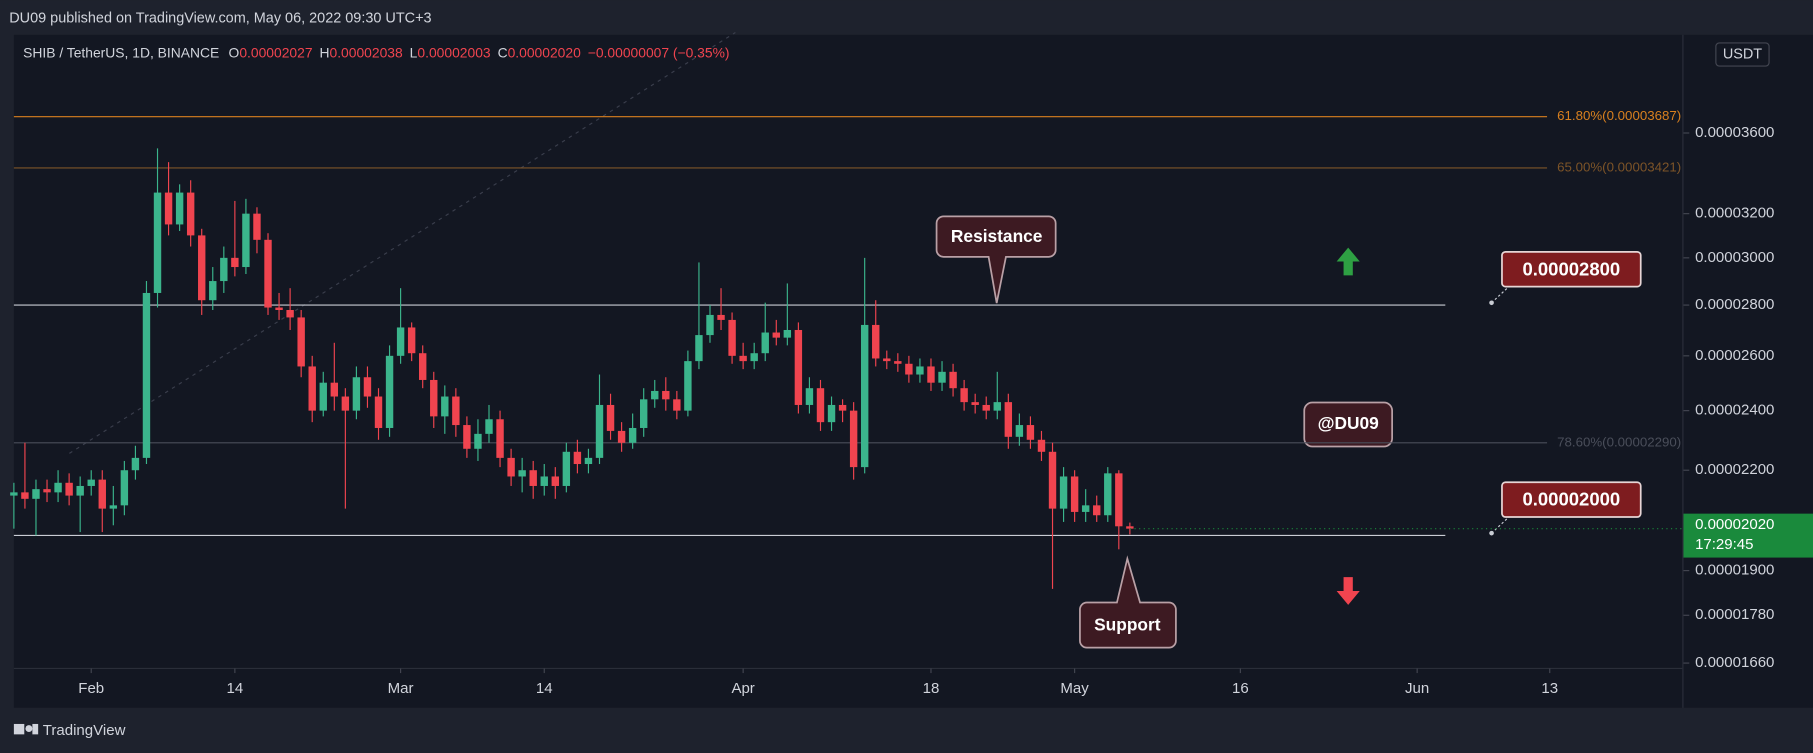 The width and height of the screenshot is (1813, 753). What do you see at coordinates (401, 688) in the screenshot?
I see `x-tick-label: Mar` at bounding box center [401, 688].